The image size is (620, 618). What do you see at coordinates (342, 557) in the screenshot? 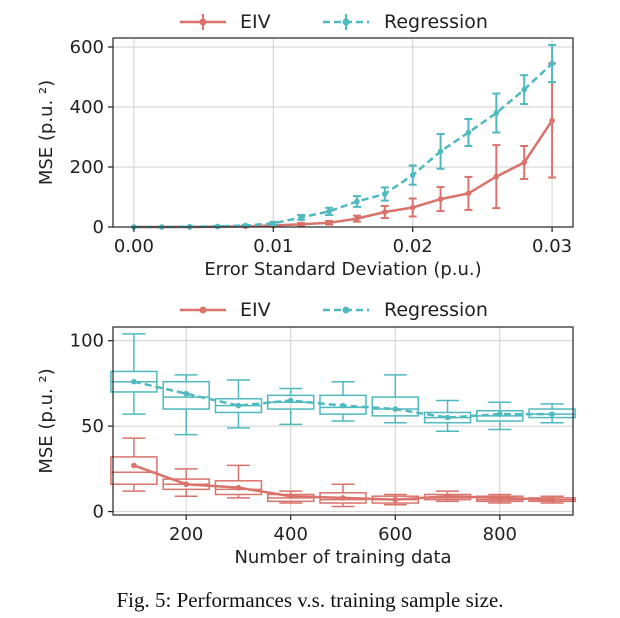
I see `x-axis-label: Number of training data` at bounding box center [342, 557].